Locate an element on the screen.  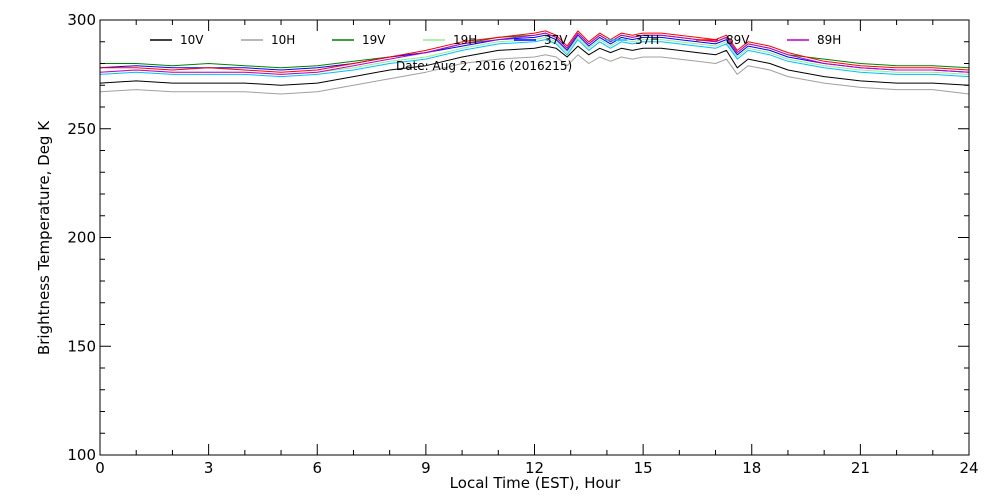
legend-label-19v: 19V is located at coordinates (374, 40).